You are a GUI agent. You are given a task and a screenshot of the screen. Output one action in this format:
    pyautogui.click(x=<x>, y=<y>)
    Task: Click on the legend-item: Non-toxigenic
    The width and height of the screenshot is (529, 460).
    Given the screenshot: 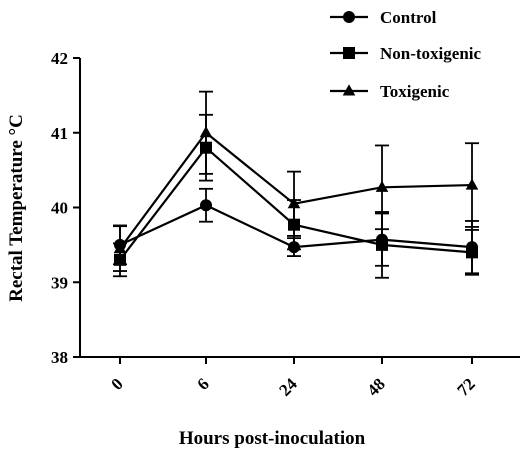 What is the action you would take?
    pyautogui.click(x=406, y=53)
    